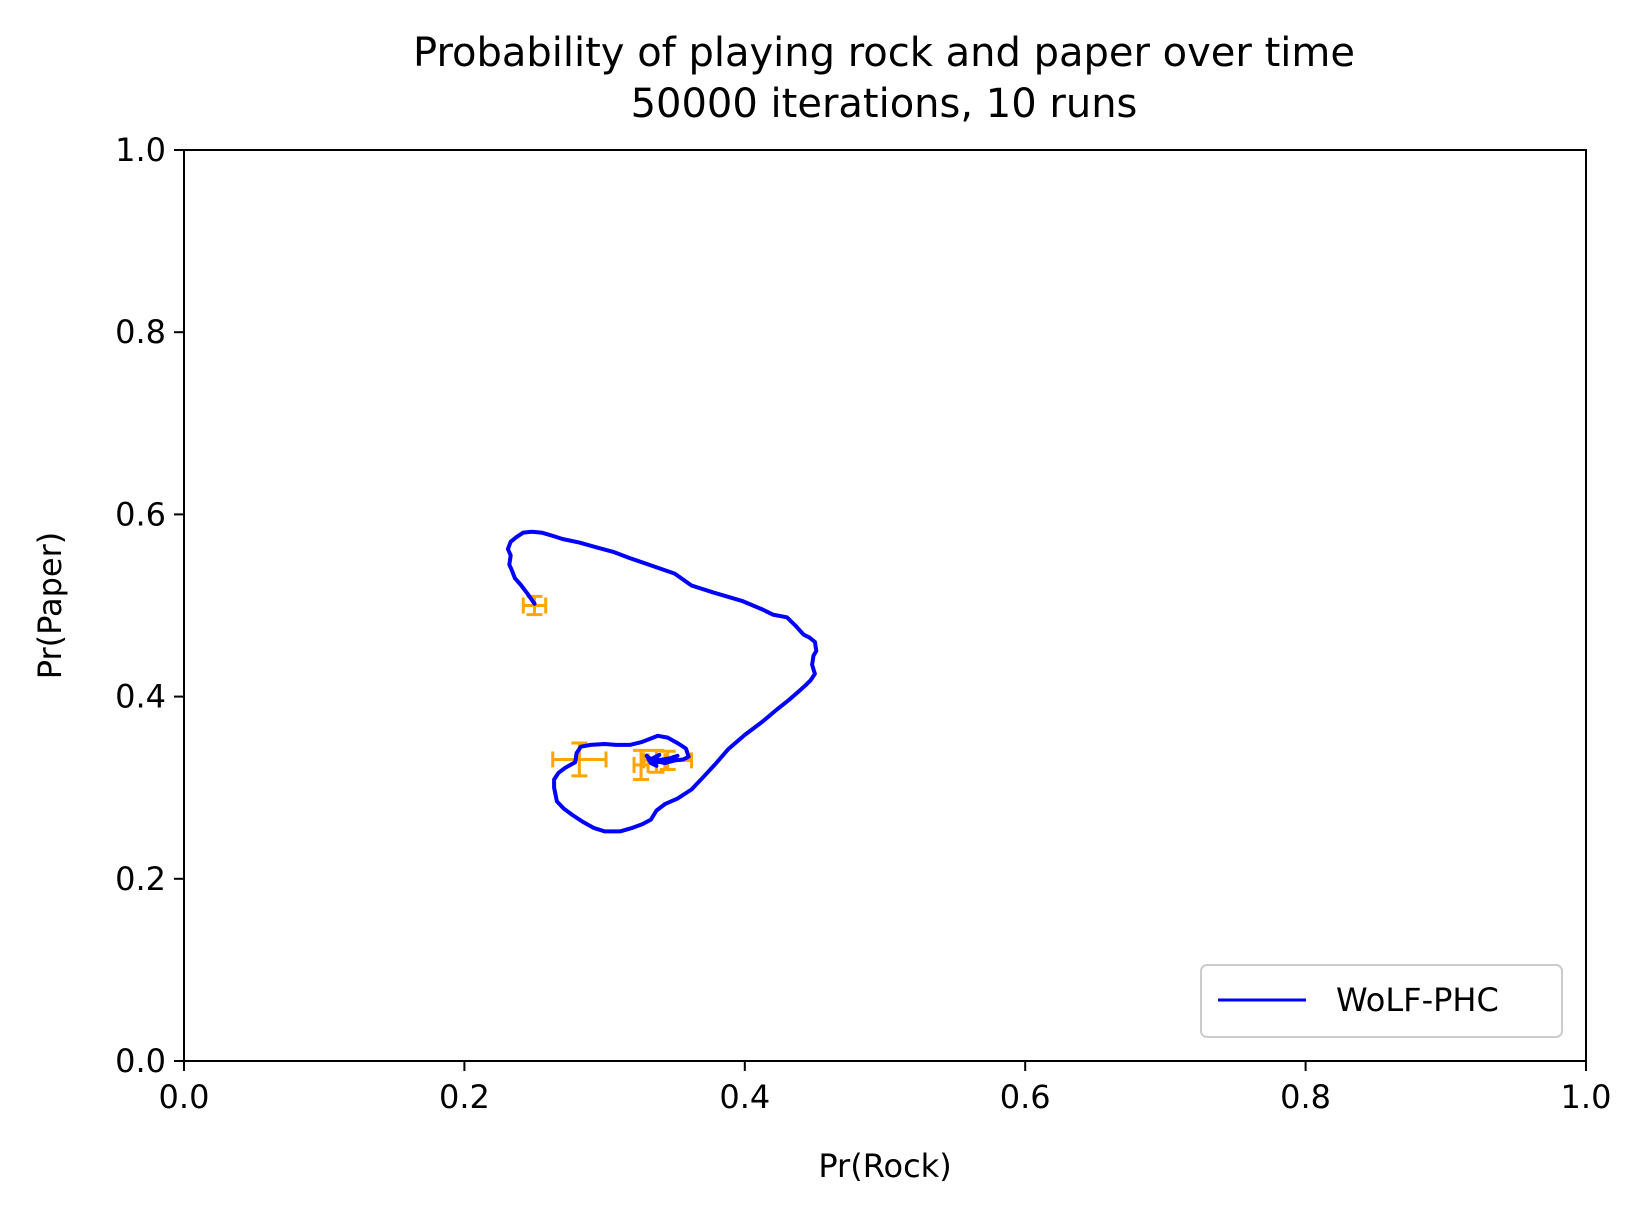  I want to click on x-tick-label: 0.4, so click(744, 1097).